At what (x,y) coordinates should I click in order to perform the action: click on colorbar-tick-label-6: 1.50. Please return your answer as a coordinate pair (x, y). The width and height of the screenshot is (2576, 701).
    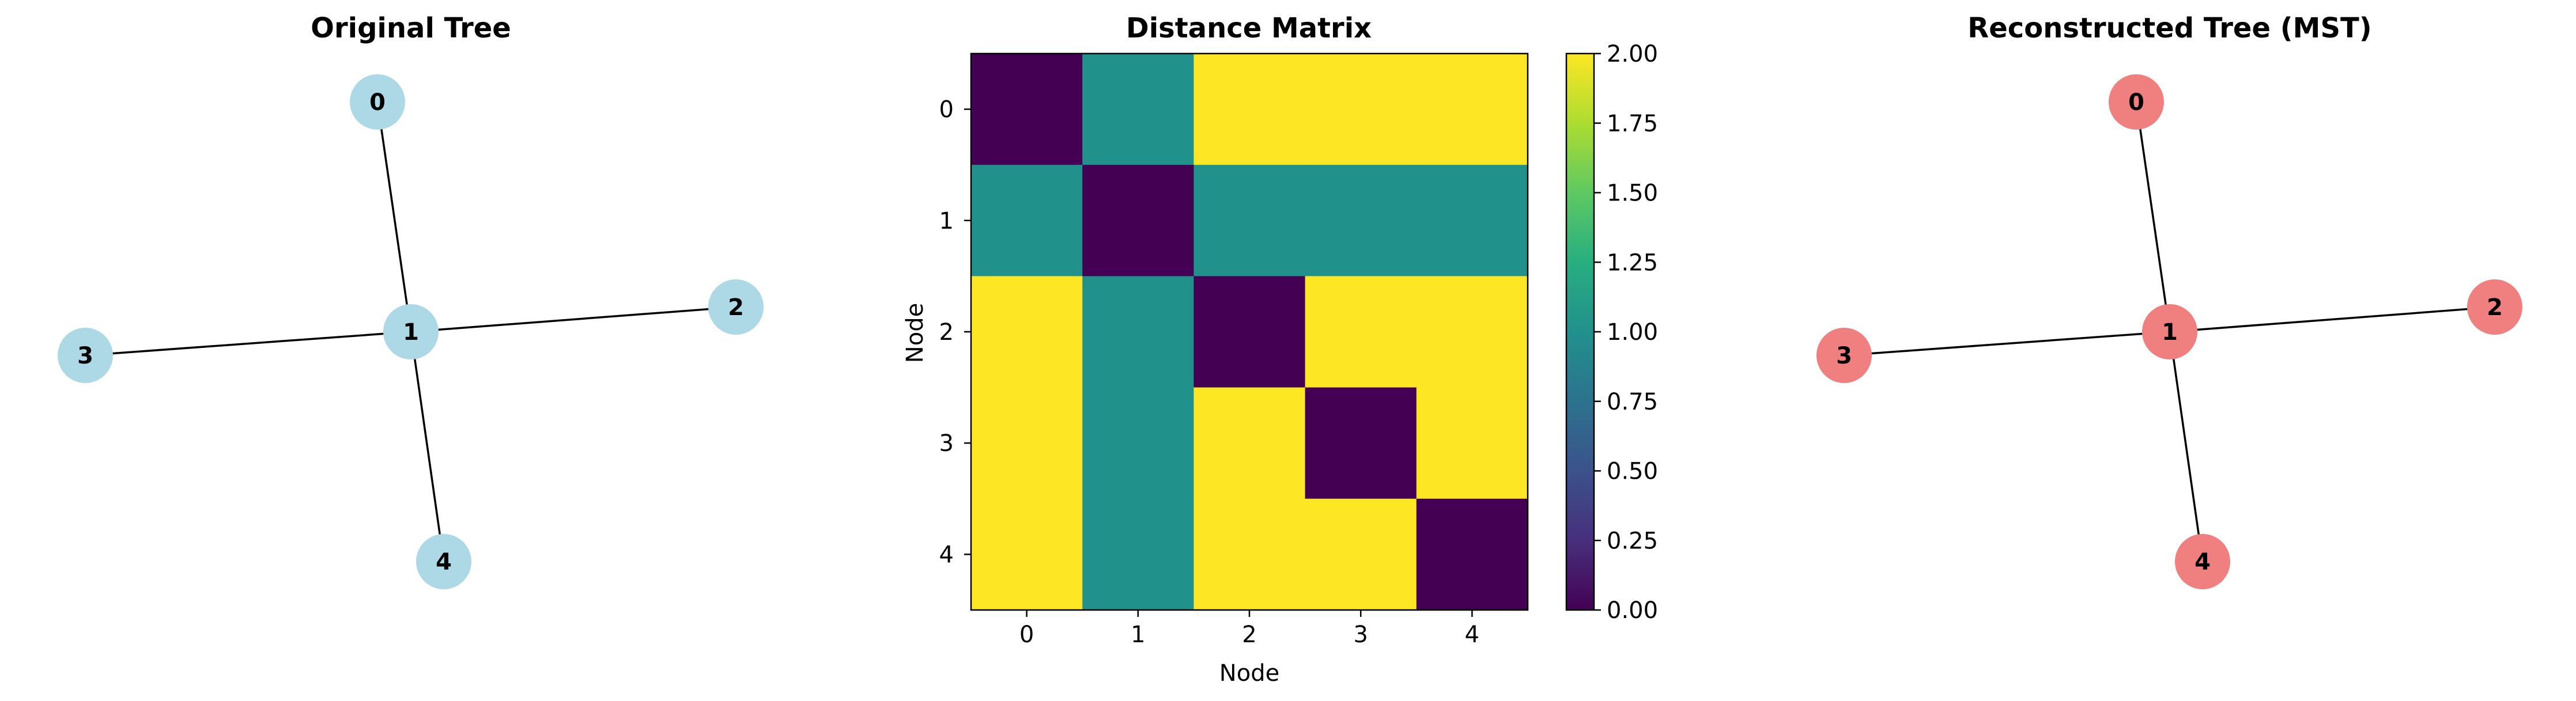
    Looking at the image, I should click on (1632, 193).